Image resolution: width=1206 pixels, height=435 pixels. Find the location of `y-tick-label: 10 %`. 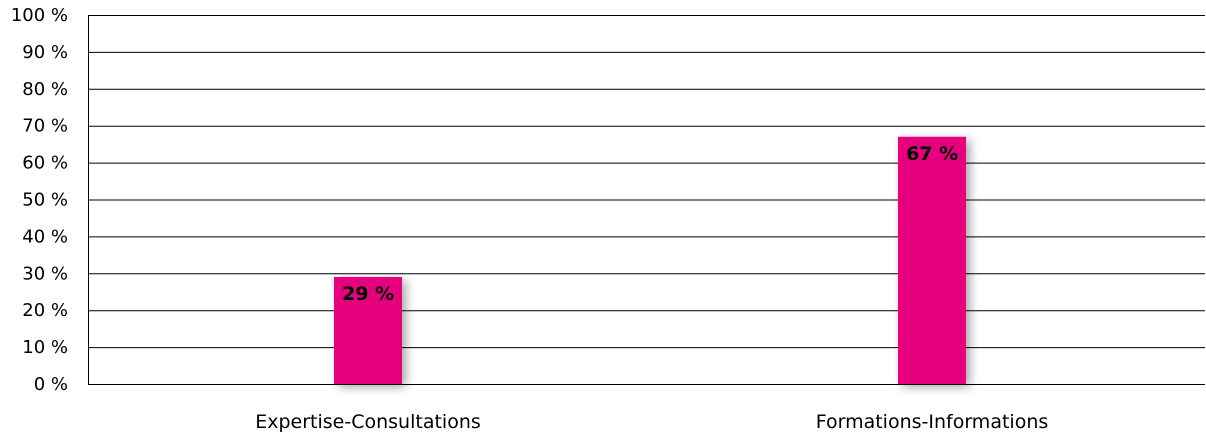

y-tick-label: 10 % is located at coordinates (45, 347).